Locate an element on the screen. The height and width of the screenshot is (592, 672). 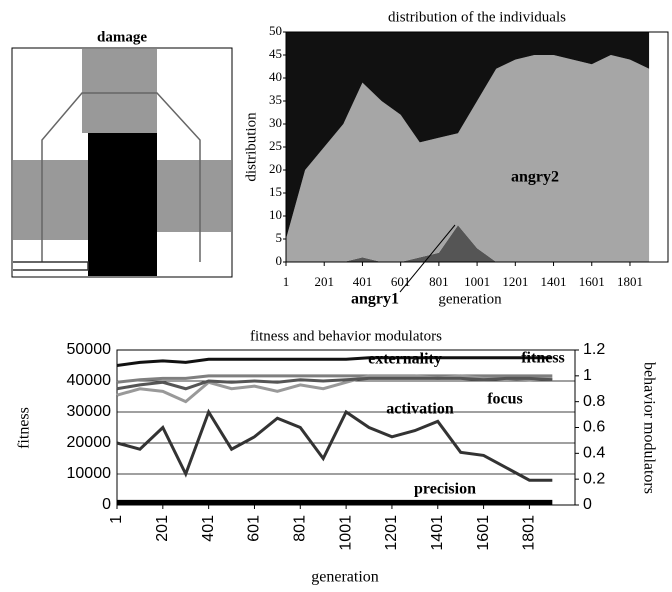
y-tick-label: 10000 is located at coordinates (89, 473).